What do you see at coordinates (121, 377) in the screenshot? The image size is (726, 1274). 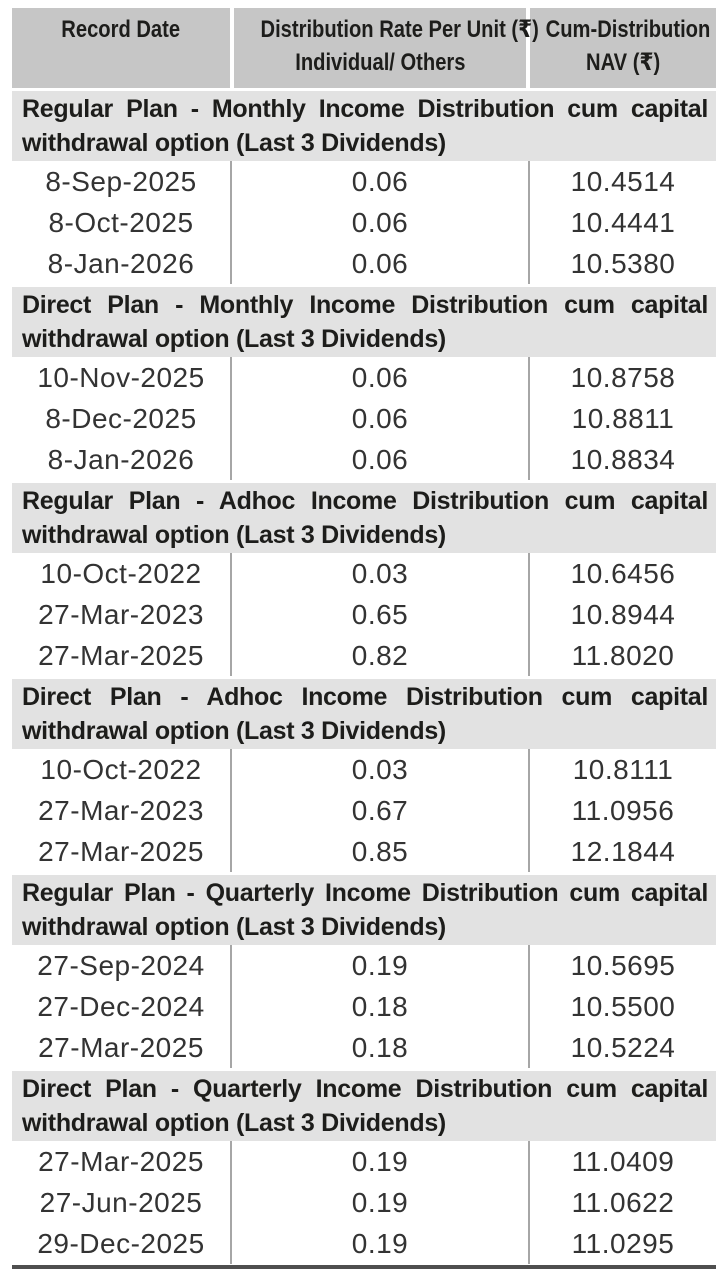 I see `record-date-cell: 10-Nov-2025` at bounding box center [121, 377].